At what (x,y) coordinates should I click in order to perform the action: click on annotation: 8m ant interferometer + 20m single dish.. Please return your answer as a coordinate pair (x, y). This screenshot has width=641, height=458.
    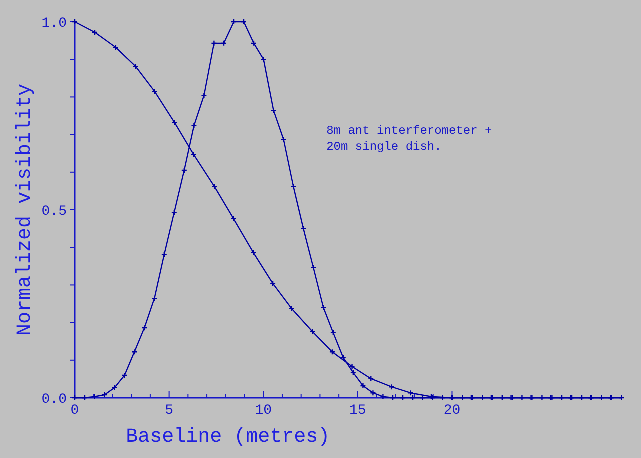
    Looking at the image, I should click on (409, 139).